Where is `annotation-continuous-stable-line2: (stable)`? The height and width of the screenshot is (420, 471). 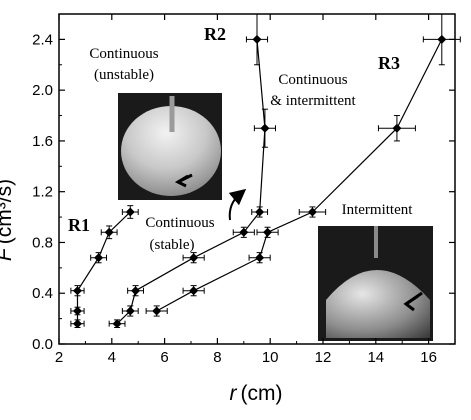
annotation-continuous-stable-line2: (stable) is located at coordinates (172, 245).